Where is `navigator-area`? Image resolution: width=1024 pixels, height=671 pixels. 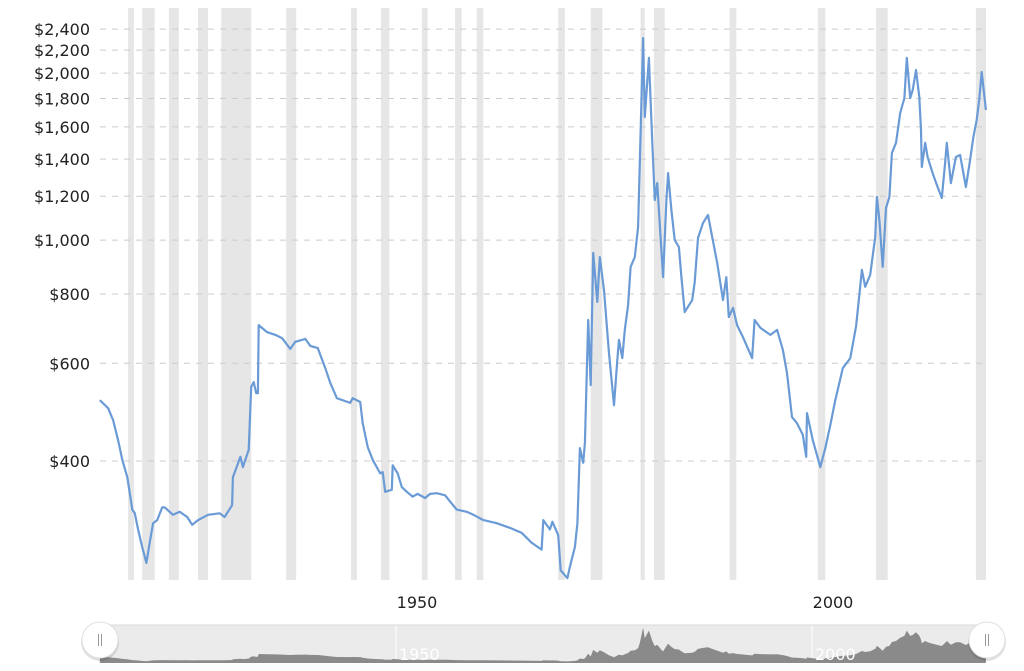 navigator-area is located at coordinates (542, 645).